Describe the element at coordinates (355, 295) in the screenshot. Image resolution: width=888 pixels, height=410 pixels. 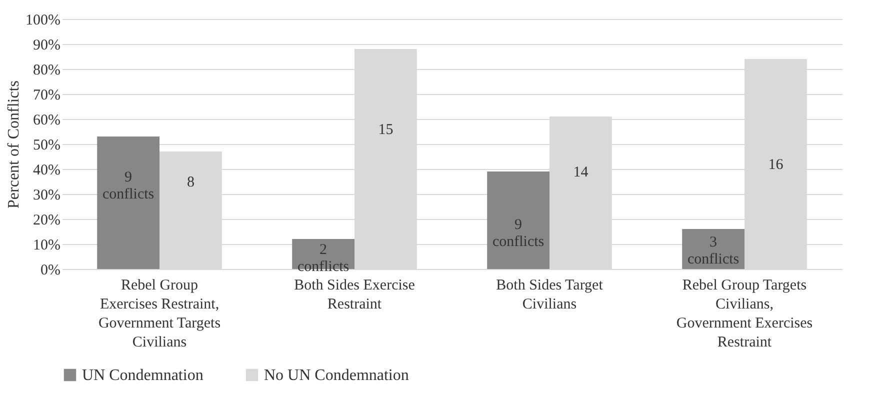
I see `x-tick-label: Both Sides Exercise Restraint` at that location.